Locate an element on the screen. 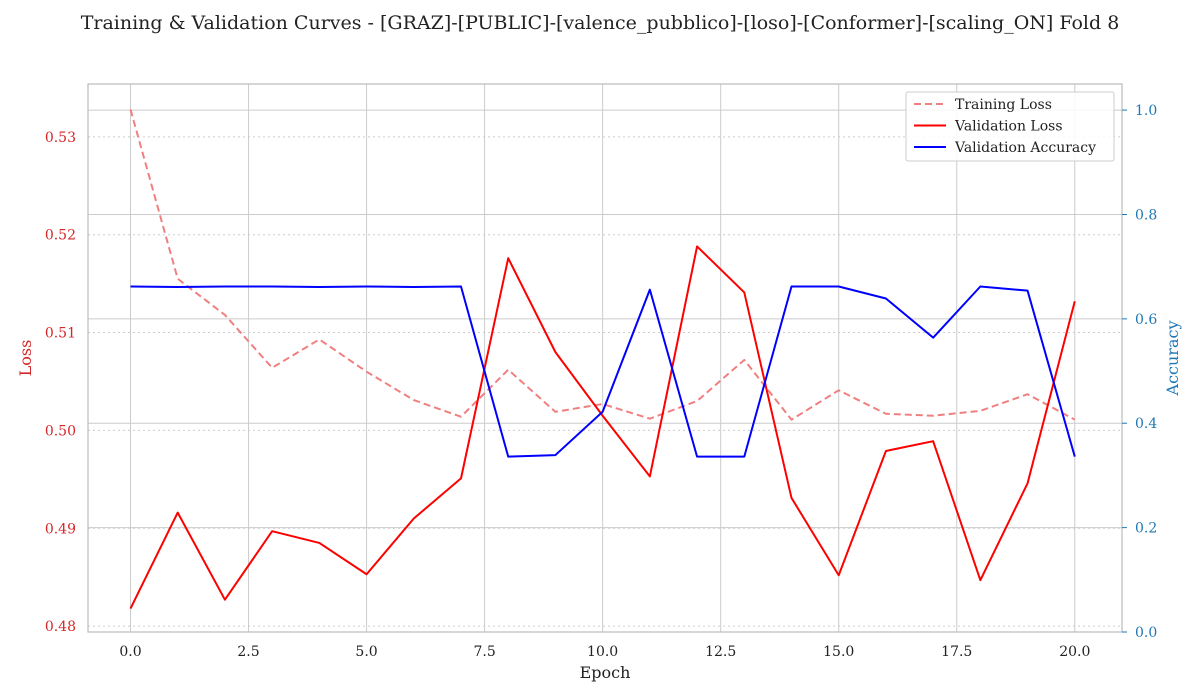  y-tick-label-loss: 0.52 is located at coordinates (60, 236).